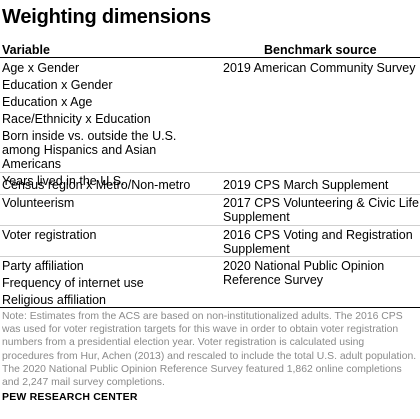 This screenshot has height=419, width=420. I want to click on source-brand: PEW RESEARCH CENTER, so click(70, 397).